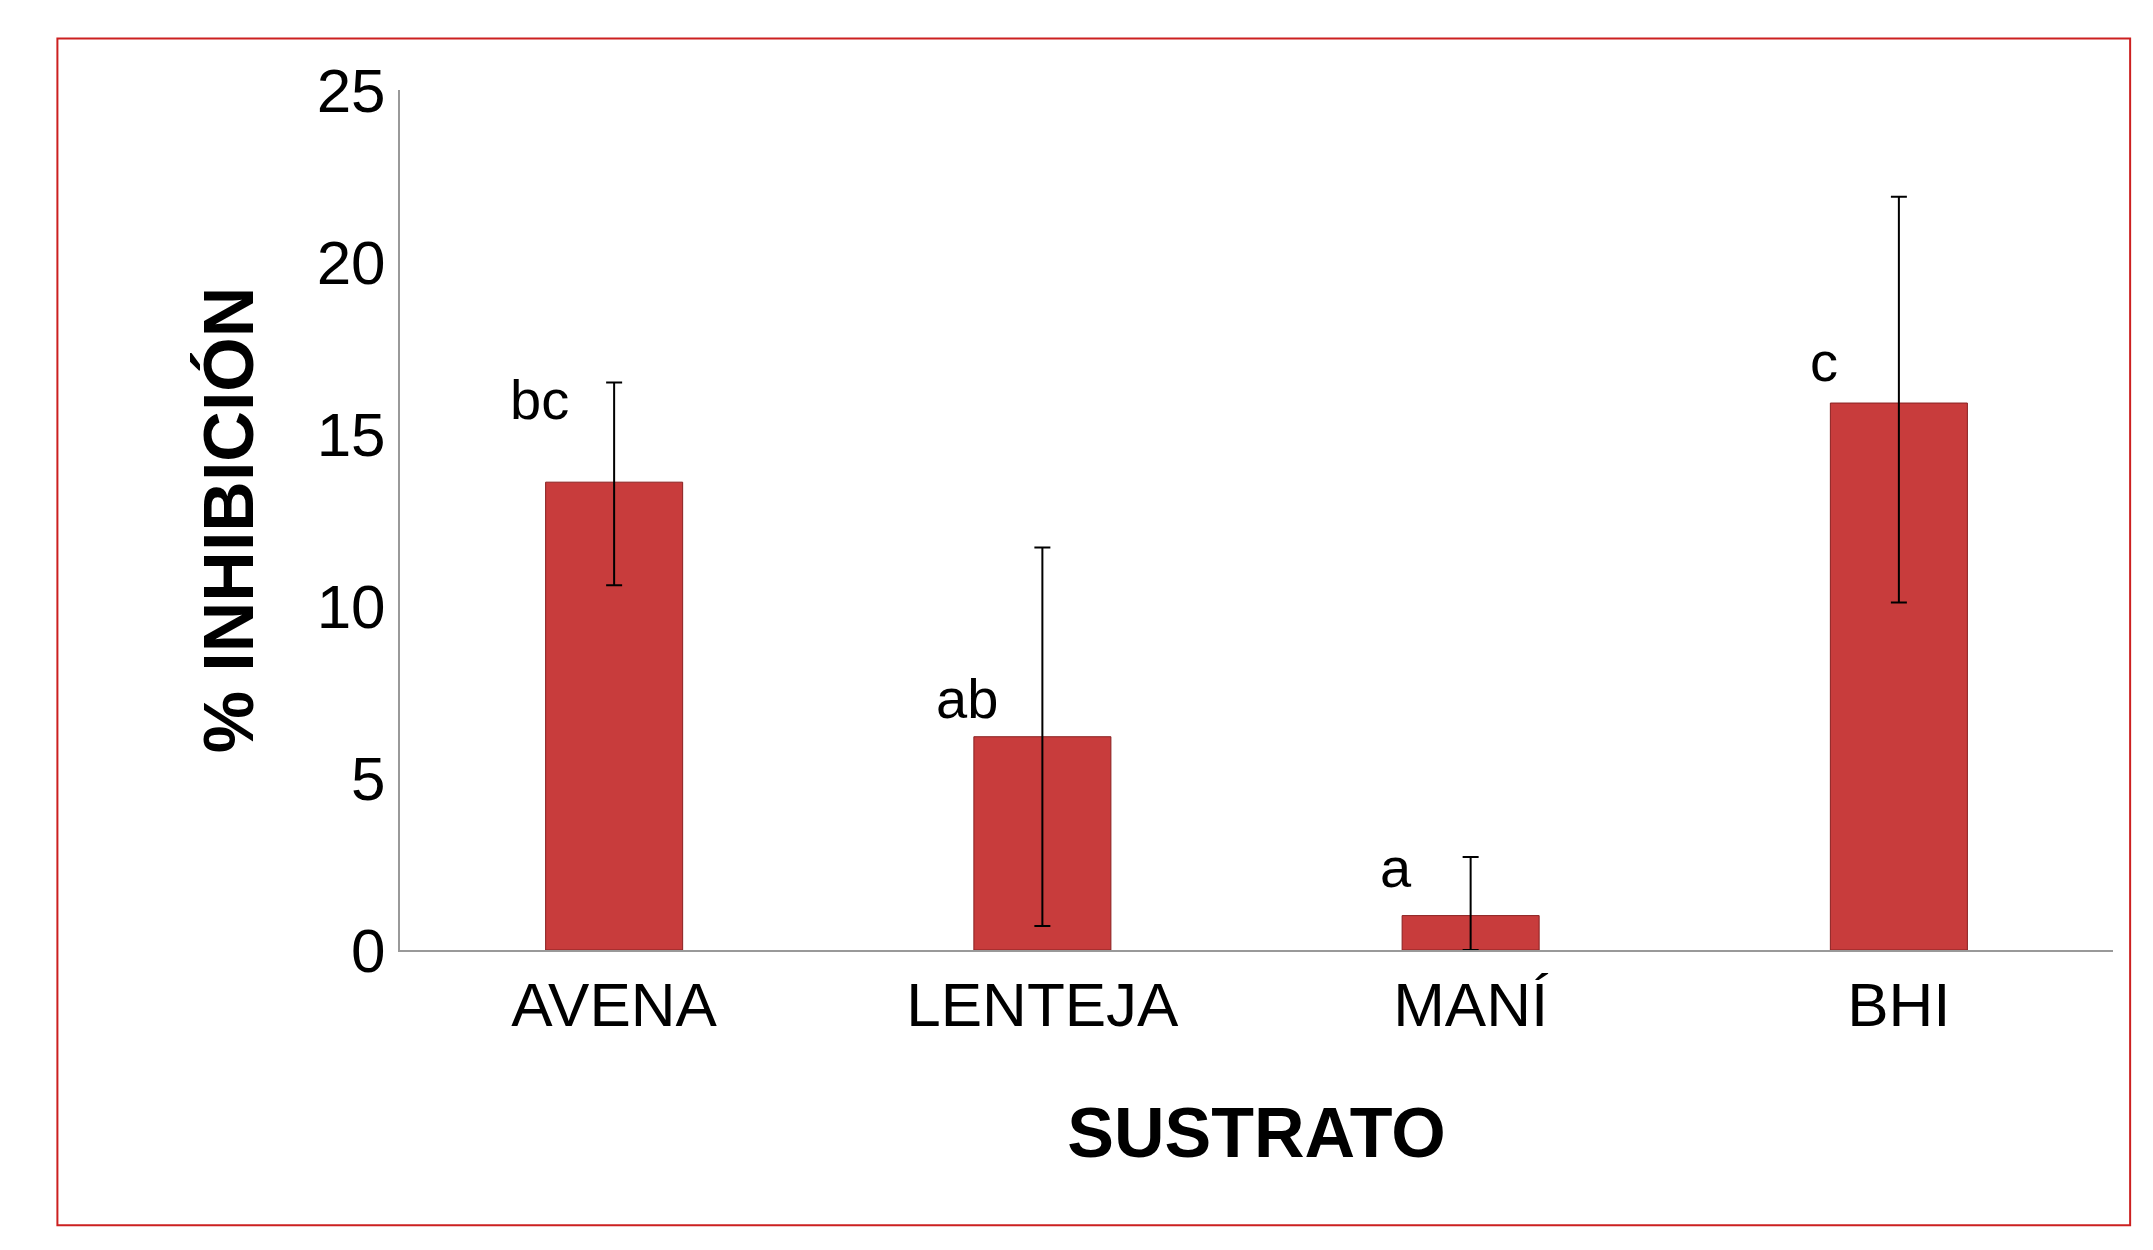  What do you see at coordinates (368, 950) in the screenshot?
I see `y-tick-label: 0` at bounding box center [368, 950].